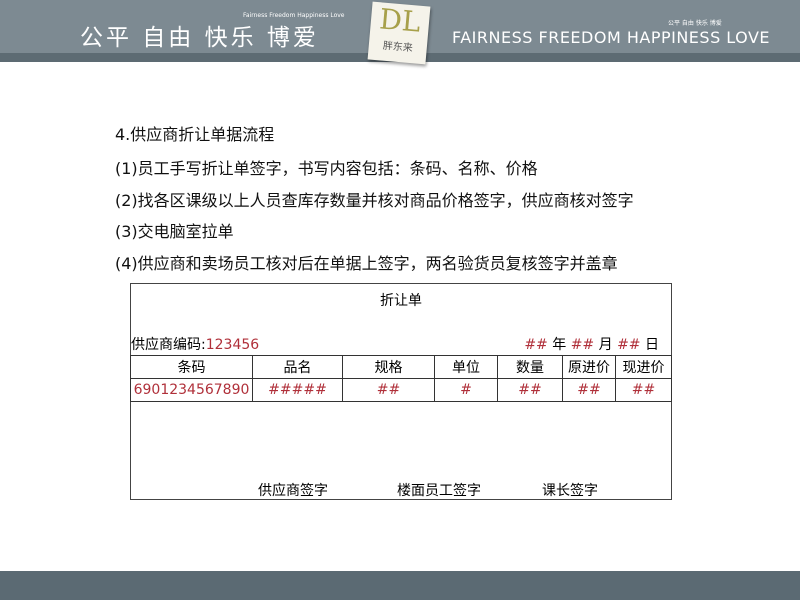  What do you see at coordinates (195, 134) in the screenshot?
I see `section-title: 4.供应商折让单据流程` at bounding box center [195, 134].